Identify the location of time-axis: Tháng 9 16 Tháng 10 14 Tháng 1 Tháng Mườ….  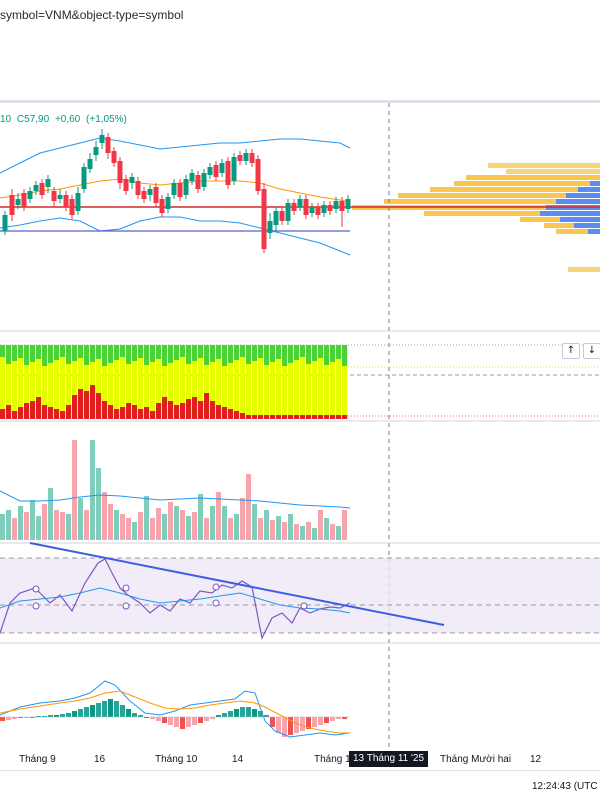
(300, 759).